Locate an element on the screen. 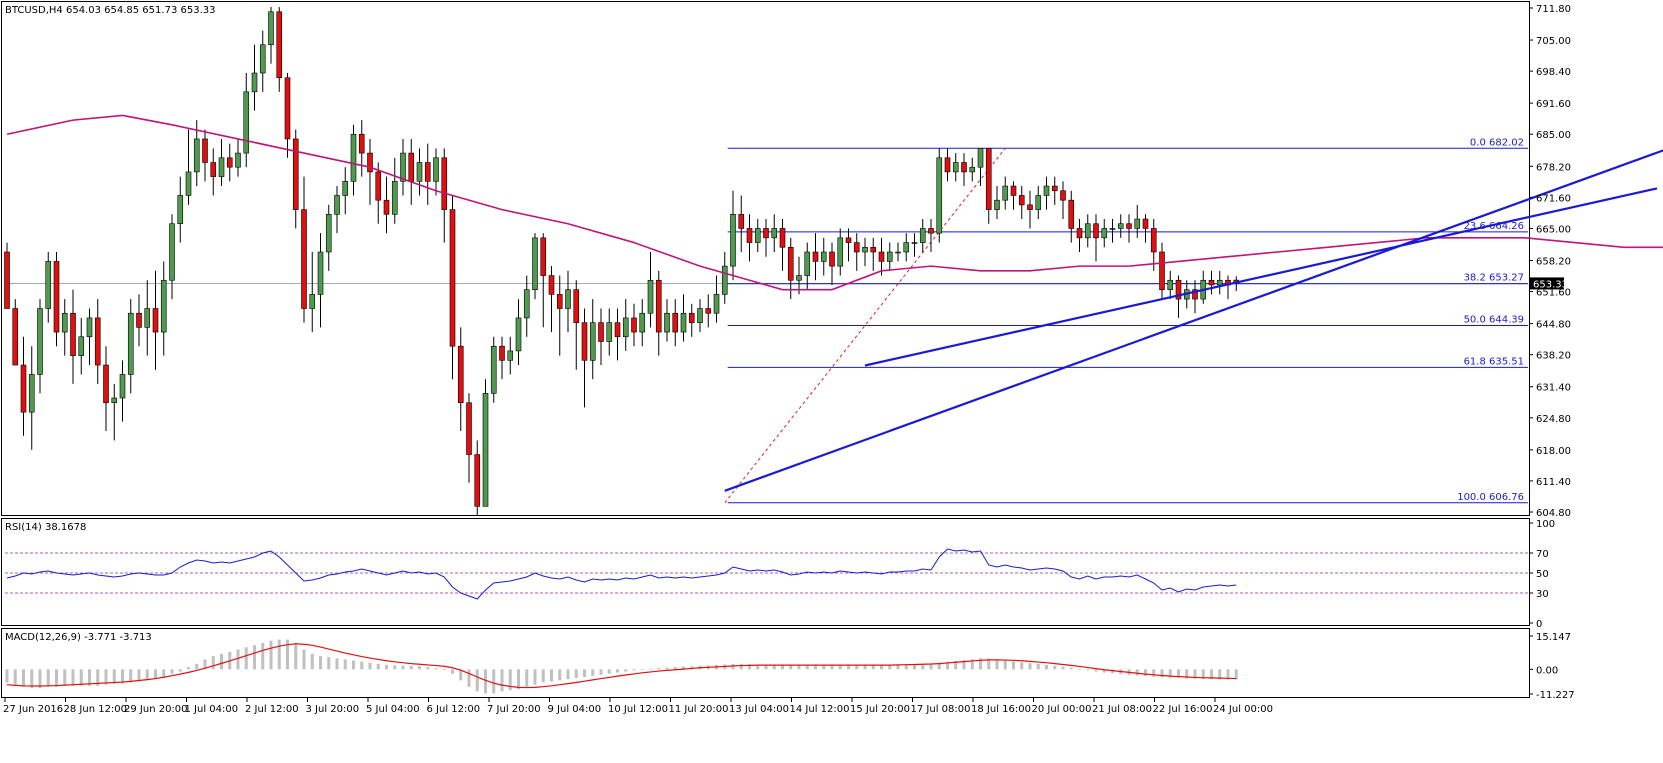 This screenshot has width=1663, height=763. fib-level-label: 50.0 644.39 is located at coordinates (1494, 320).